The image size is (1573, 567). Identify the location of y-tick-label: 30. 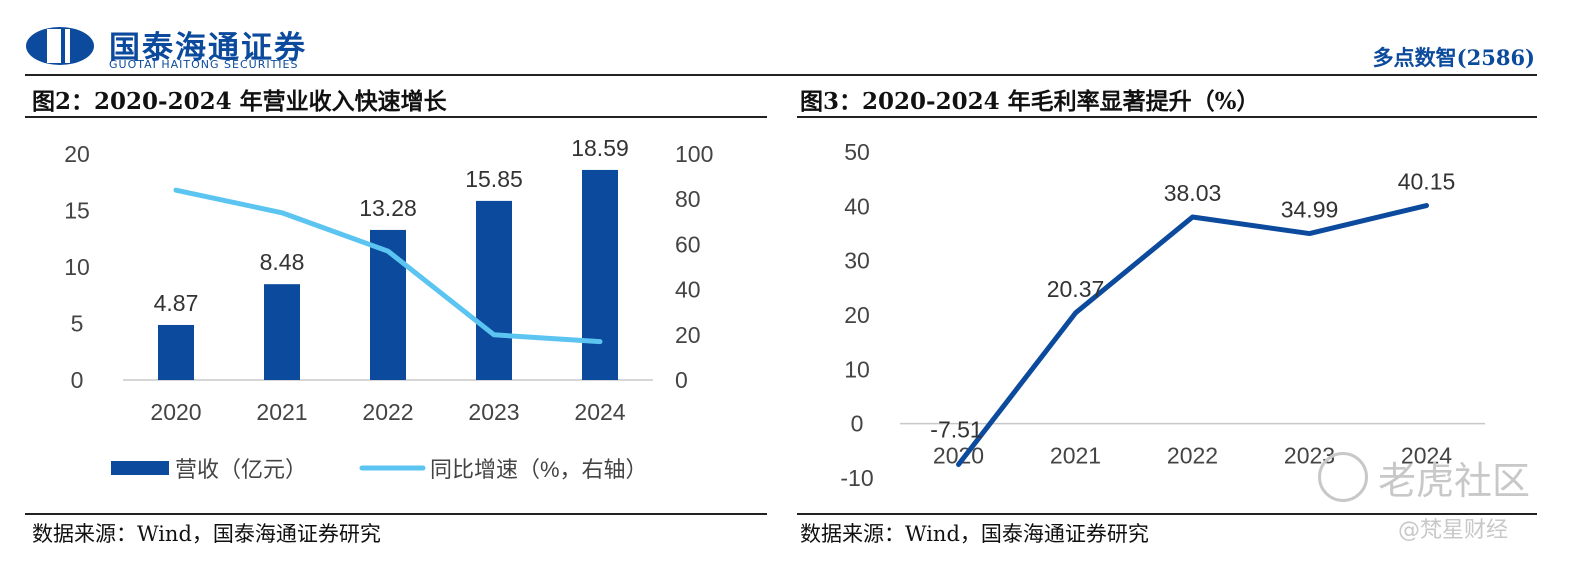
(857, 261).